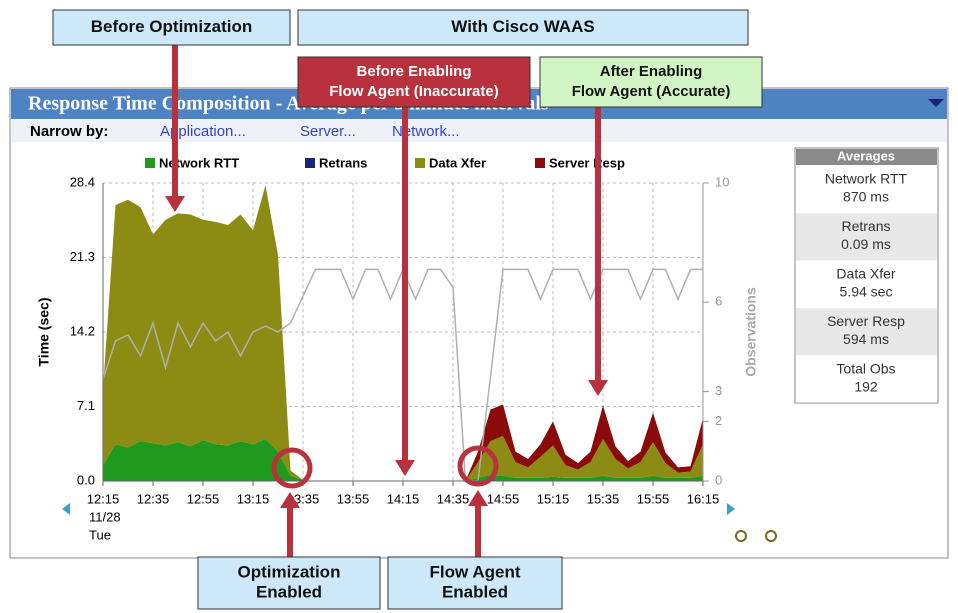  What do you see at coordinates (865, 226) in the screenshot?
I see `averages-name: Retrans` at bounding box center [865, 226].